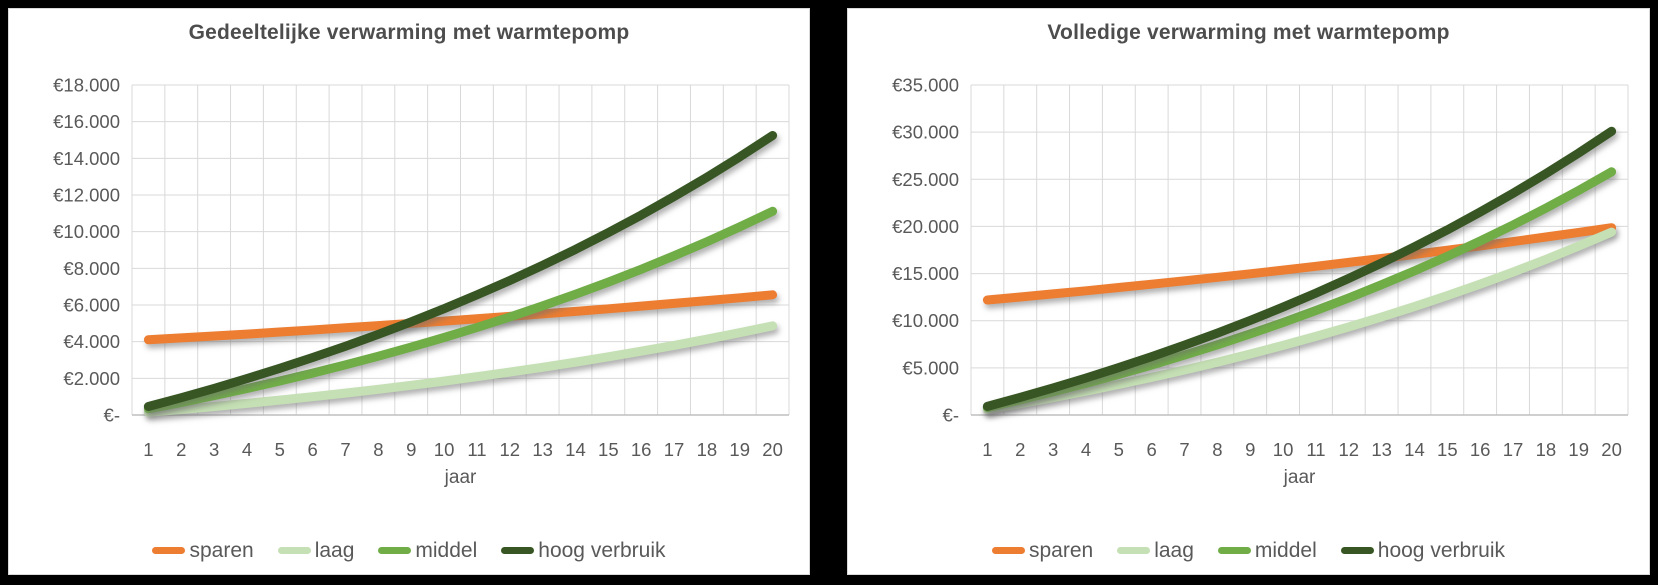 The width and height of the screenshot is (1658, 585). Describe the element at coordinates (91, 305) in the screenshot. I see `y-tick-label: €6.000` at that location.